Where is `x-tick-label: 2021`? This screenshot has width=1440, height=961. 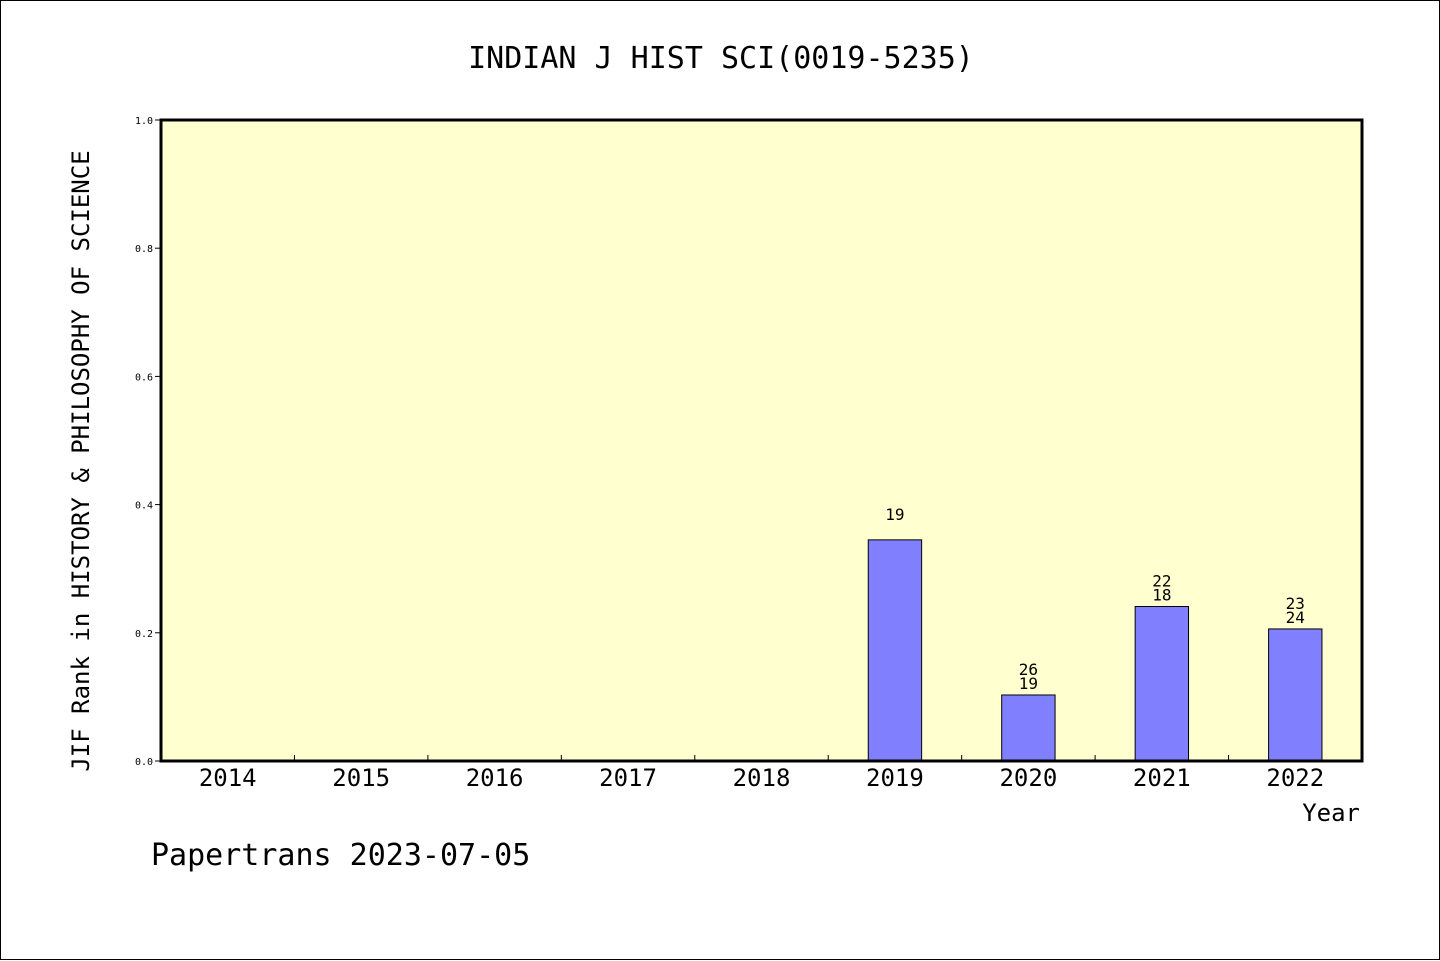 x-tick-label: 2021 is located at coordinates (1162, 778).